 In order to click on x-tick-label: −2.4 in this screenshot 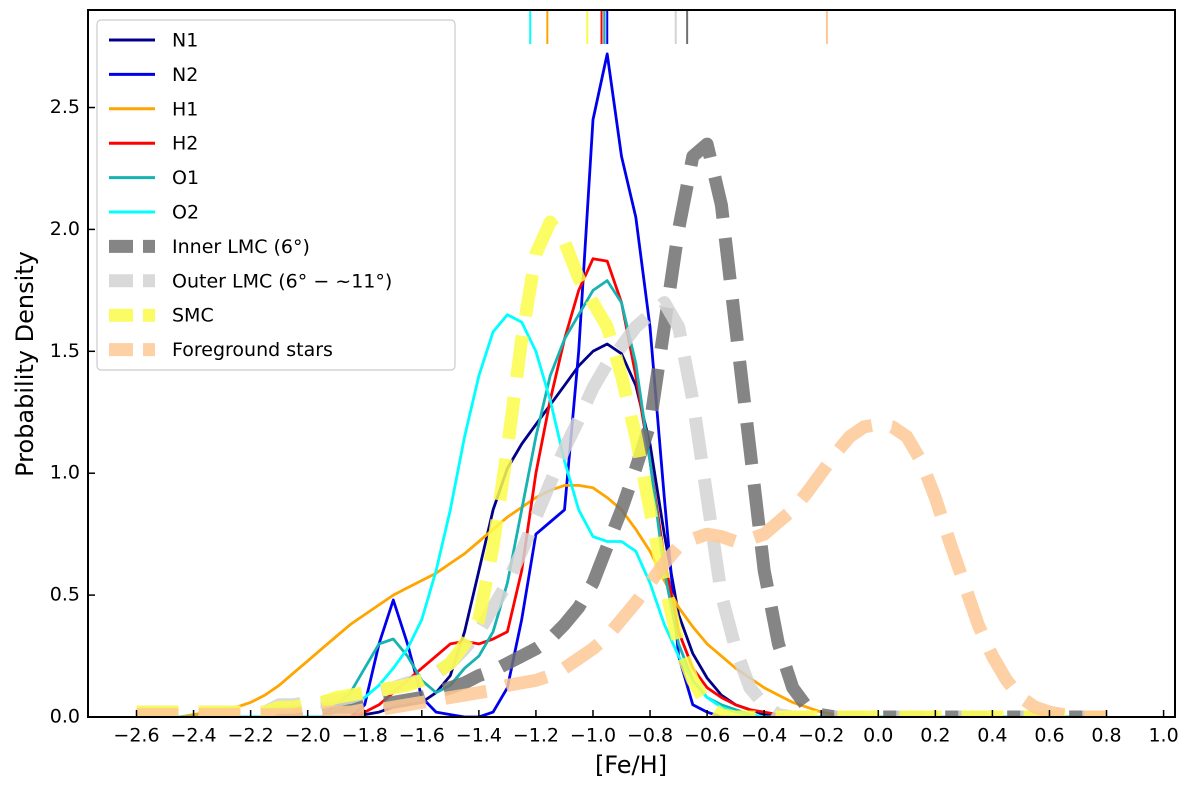, I will do `click(193, 736)`.